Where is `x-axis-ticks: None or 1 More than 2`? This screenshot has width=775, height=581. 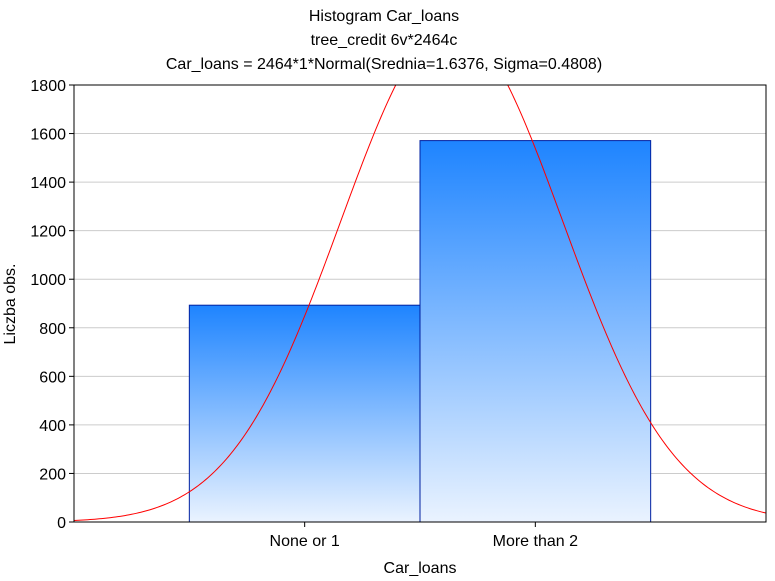 x-axis-ticks: None or 1 More than 2 is located at coordinates (424, 536).